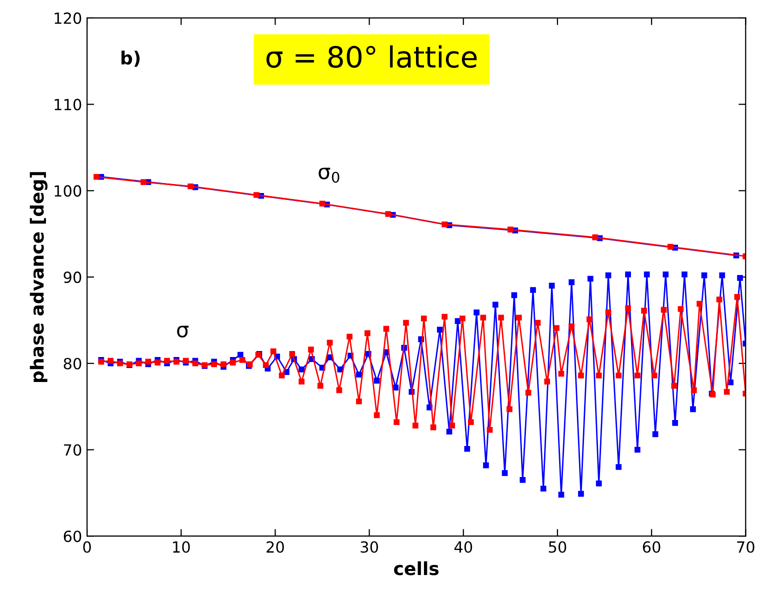 This screenshot has height=599, width=757. I want to click on annotation: σ$_{0}$, so click(329, 175).